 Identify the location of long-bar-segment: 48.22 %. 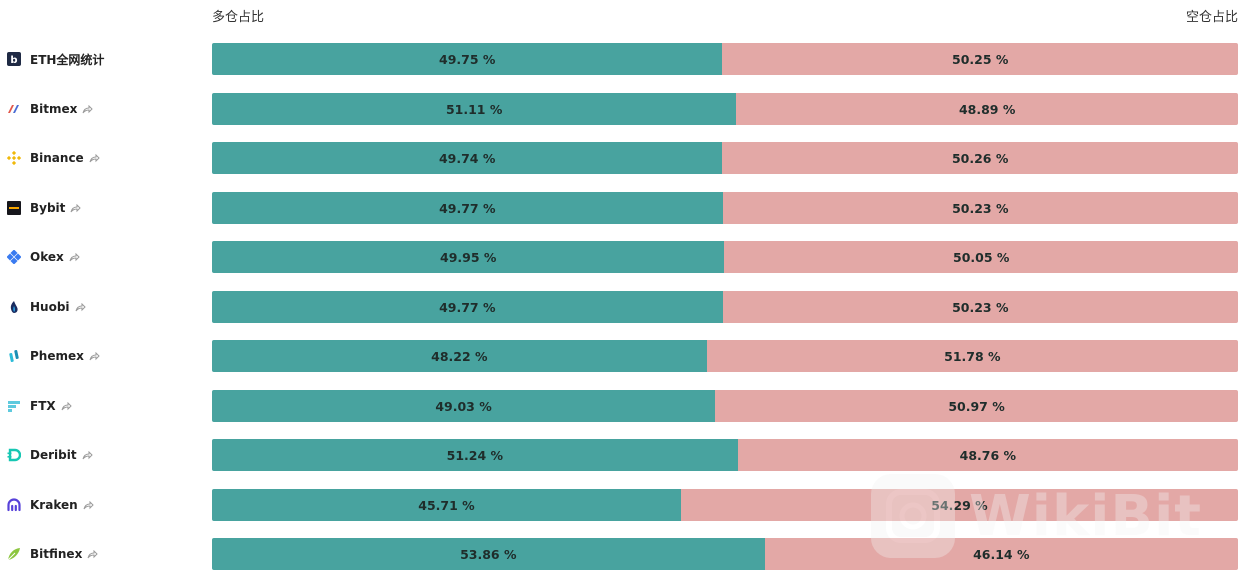
(459, 356).